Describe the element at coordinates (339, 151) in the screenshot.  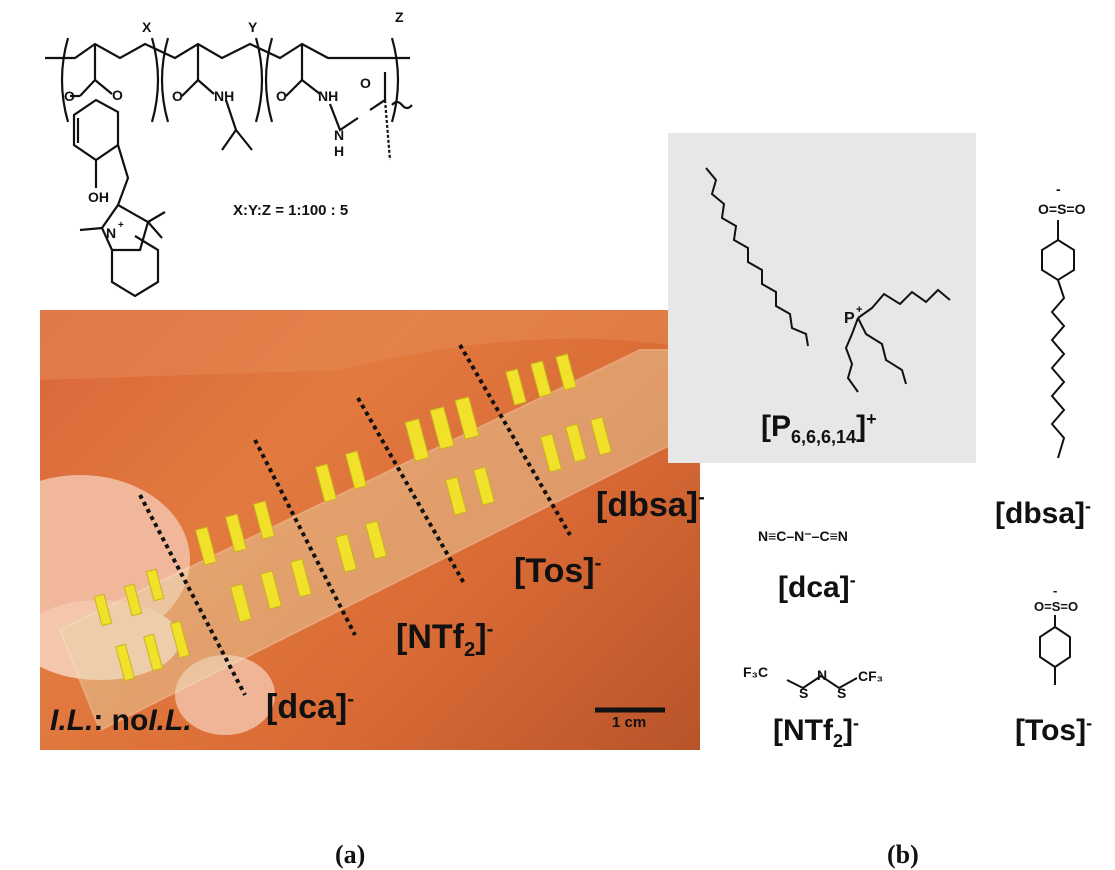
I see `svg-text: H` at that location.